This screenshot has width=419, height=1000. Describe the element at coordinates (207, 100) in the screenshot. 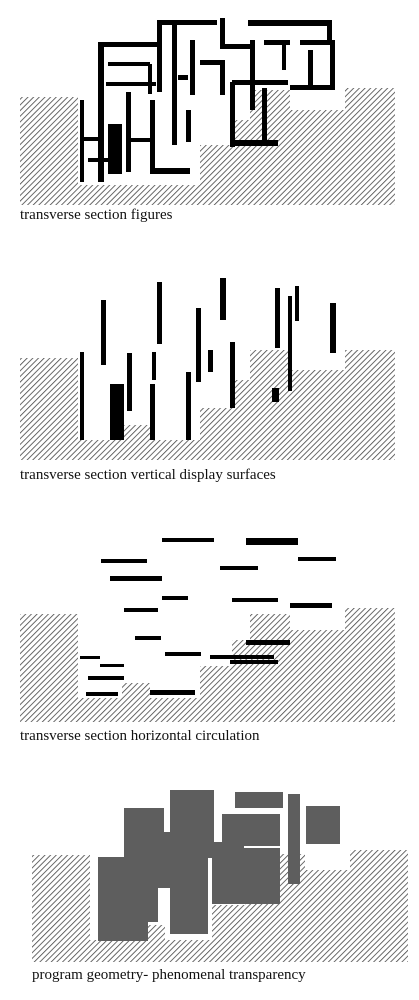

I see `section-figures` at that location.